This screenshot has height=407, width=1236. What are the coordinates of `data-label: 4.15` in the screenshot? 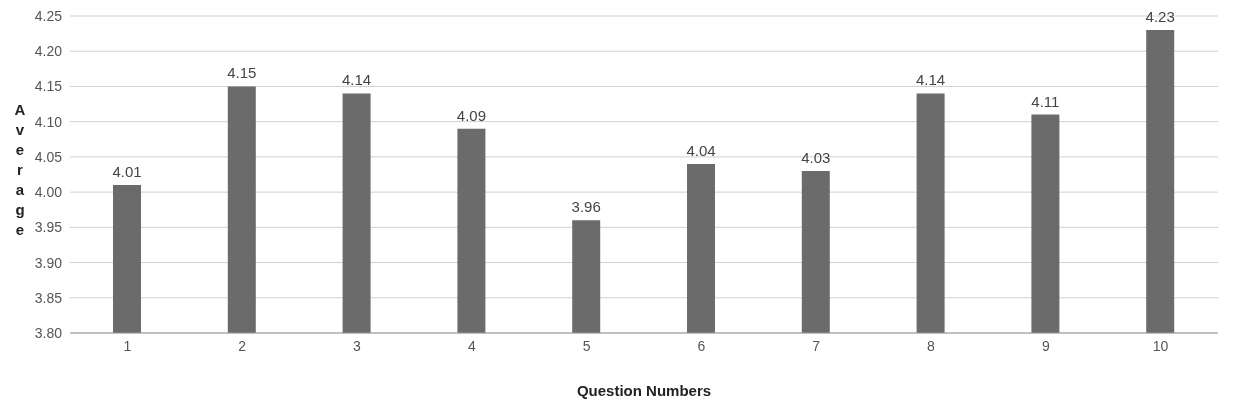 It's located at (242, 73).